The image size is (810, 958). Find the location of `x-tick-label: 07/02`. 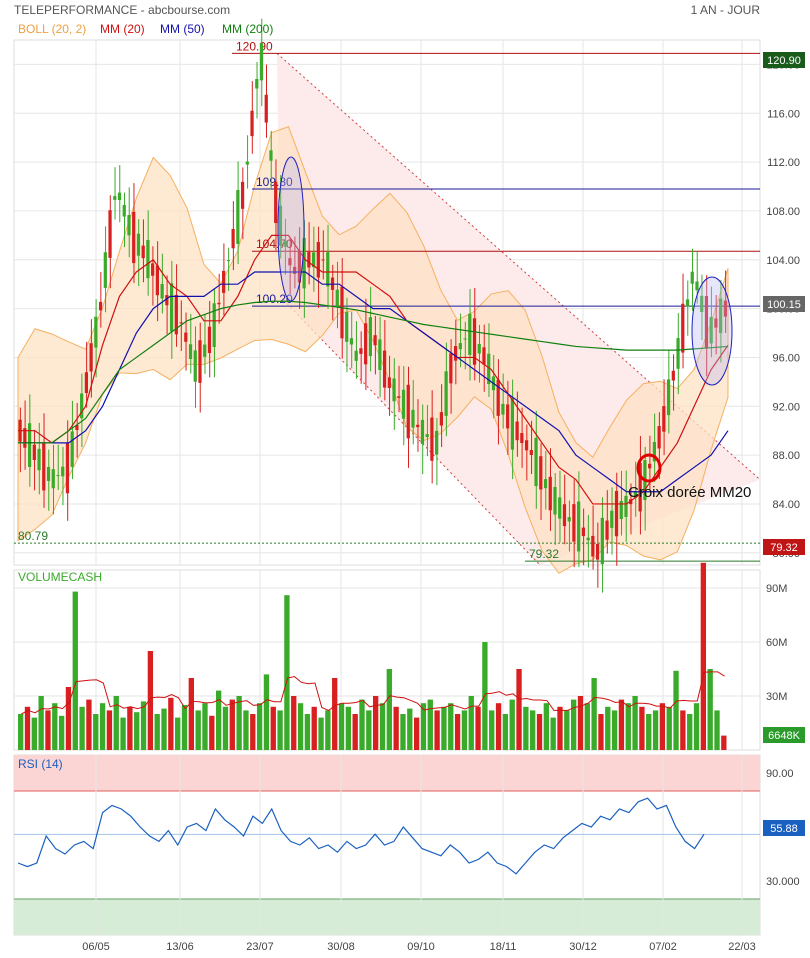

x-tick-label: 07/02 is located at coordinates (663, 947).